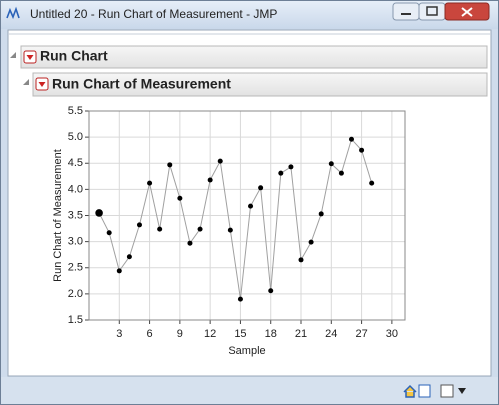  Describe the element at coordinates (75, 268) in the screenshot. I see `y-tick-label: 2.5` at that location.